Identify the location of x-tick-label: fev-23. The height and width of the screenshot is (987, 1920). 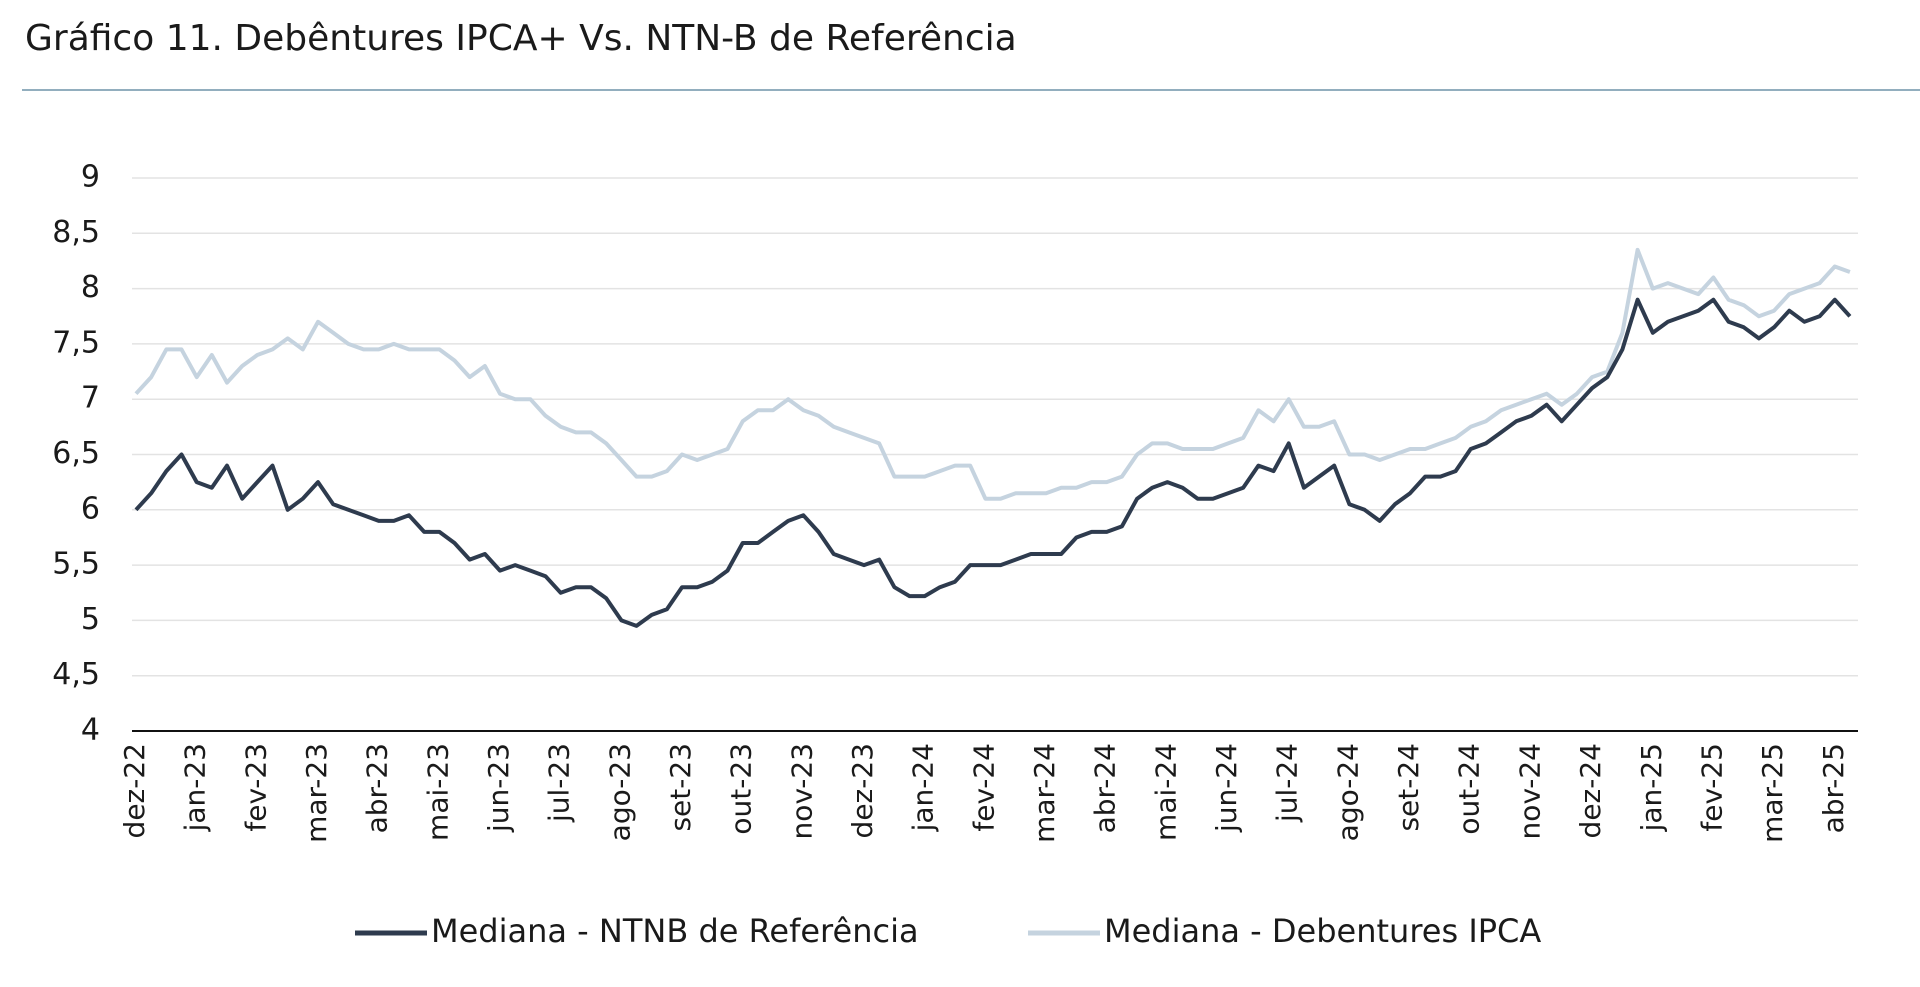
(255, 787).